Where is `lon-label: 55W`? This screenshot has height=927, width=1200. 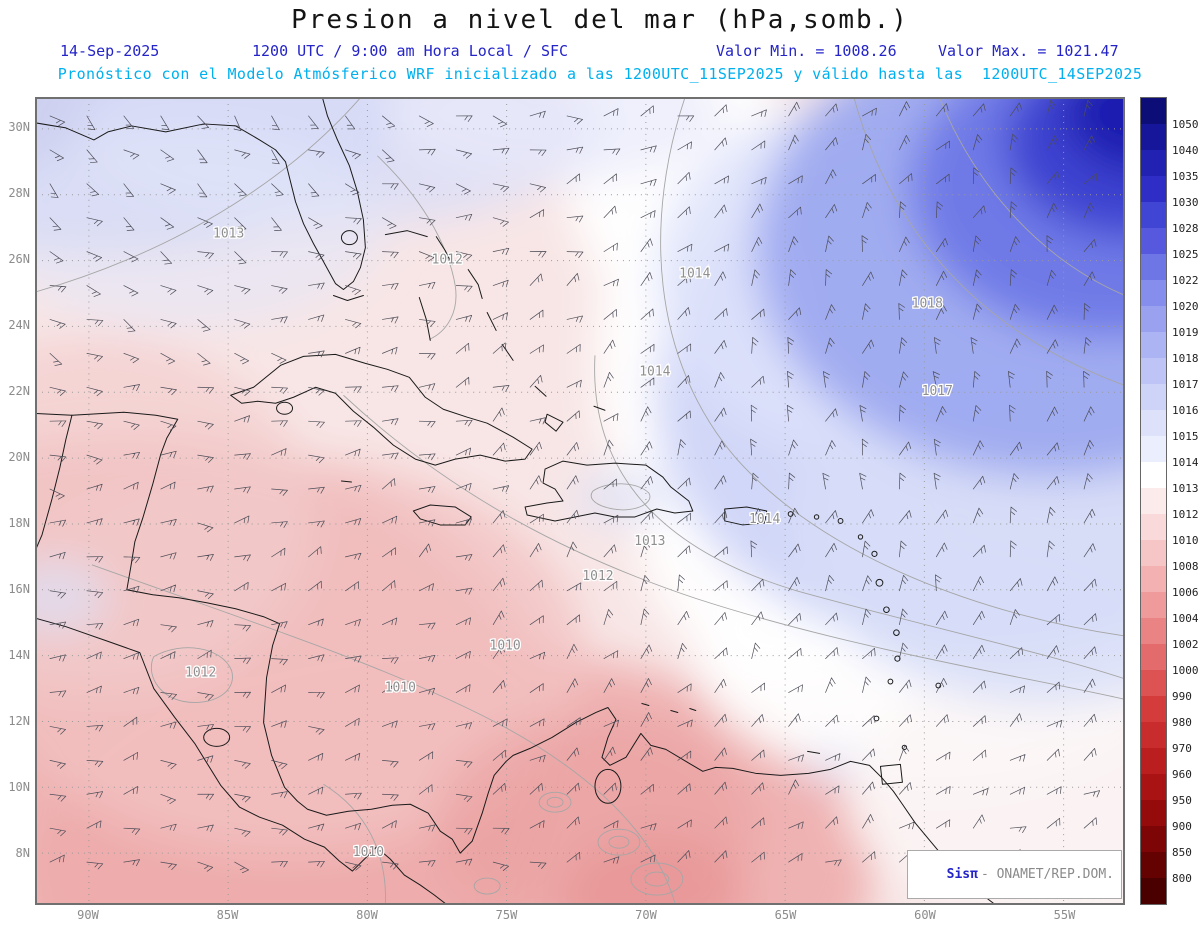 lon-label: 55W is located at coordinates (1064, 915).